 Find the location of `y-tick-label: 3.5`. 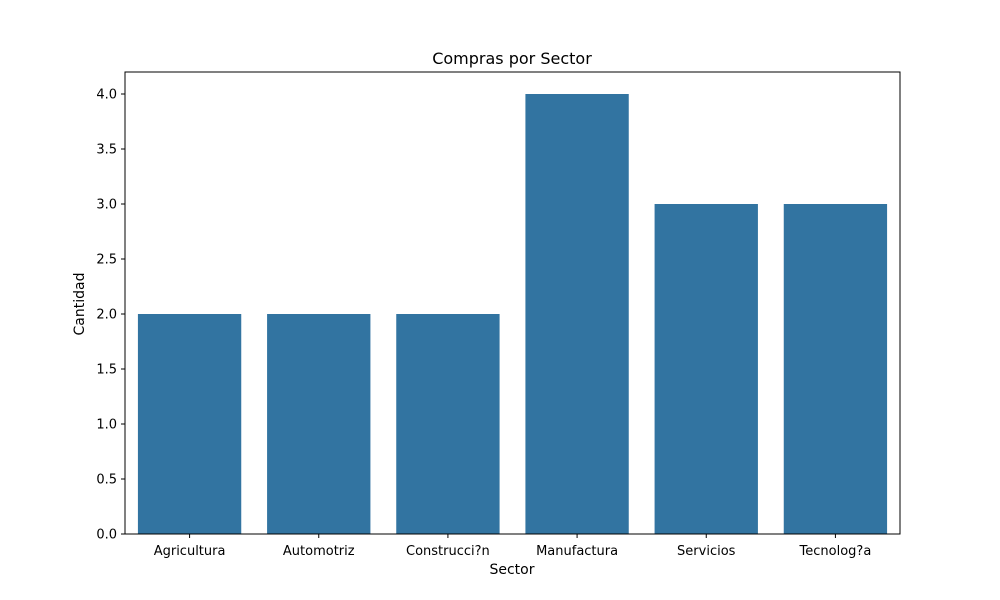

y-tick-label: 3.5 is located at coordinates (106, 150).